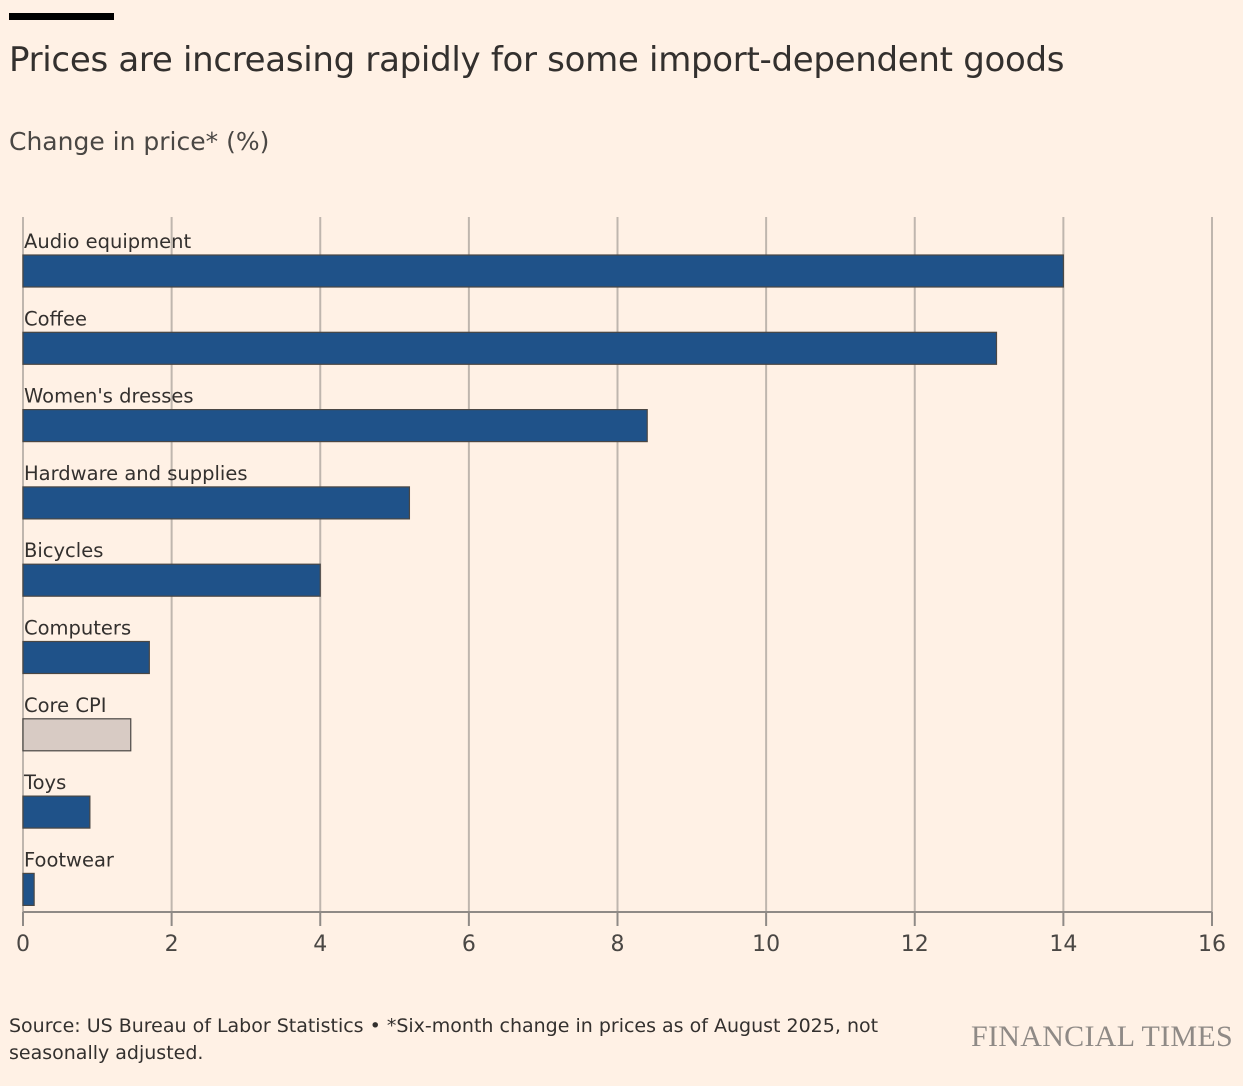  What do you see at coordinates (136, 473) in the screenshot?
I see `category-label: Hardware and supplies` at bounding box center [136, 473].